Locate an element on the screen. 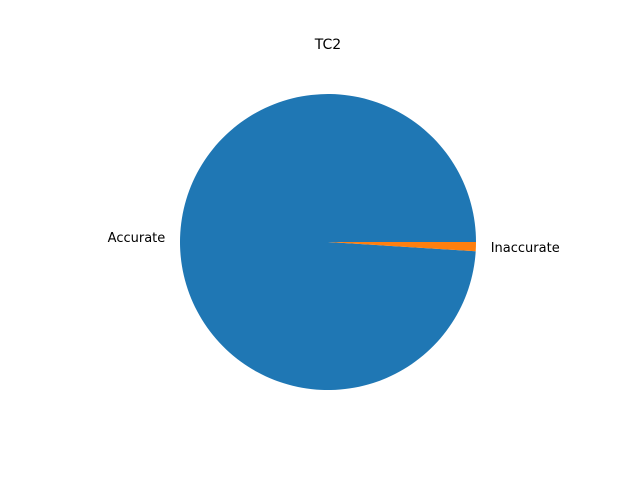 This screenshot has height=484, width=640. pie-labels: Accurate Inaccurate is located at coordinates (334, 243).